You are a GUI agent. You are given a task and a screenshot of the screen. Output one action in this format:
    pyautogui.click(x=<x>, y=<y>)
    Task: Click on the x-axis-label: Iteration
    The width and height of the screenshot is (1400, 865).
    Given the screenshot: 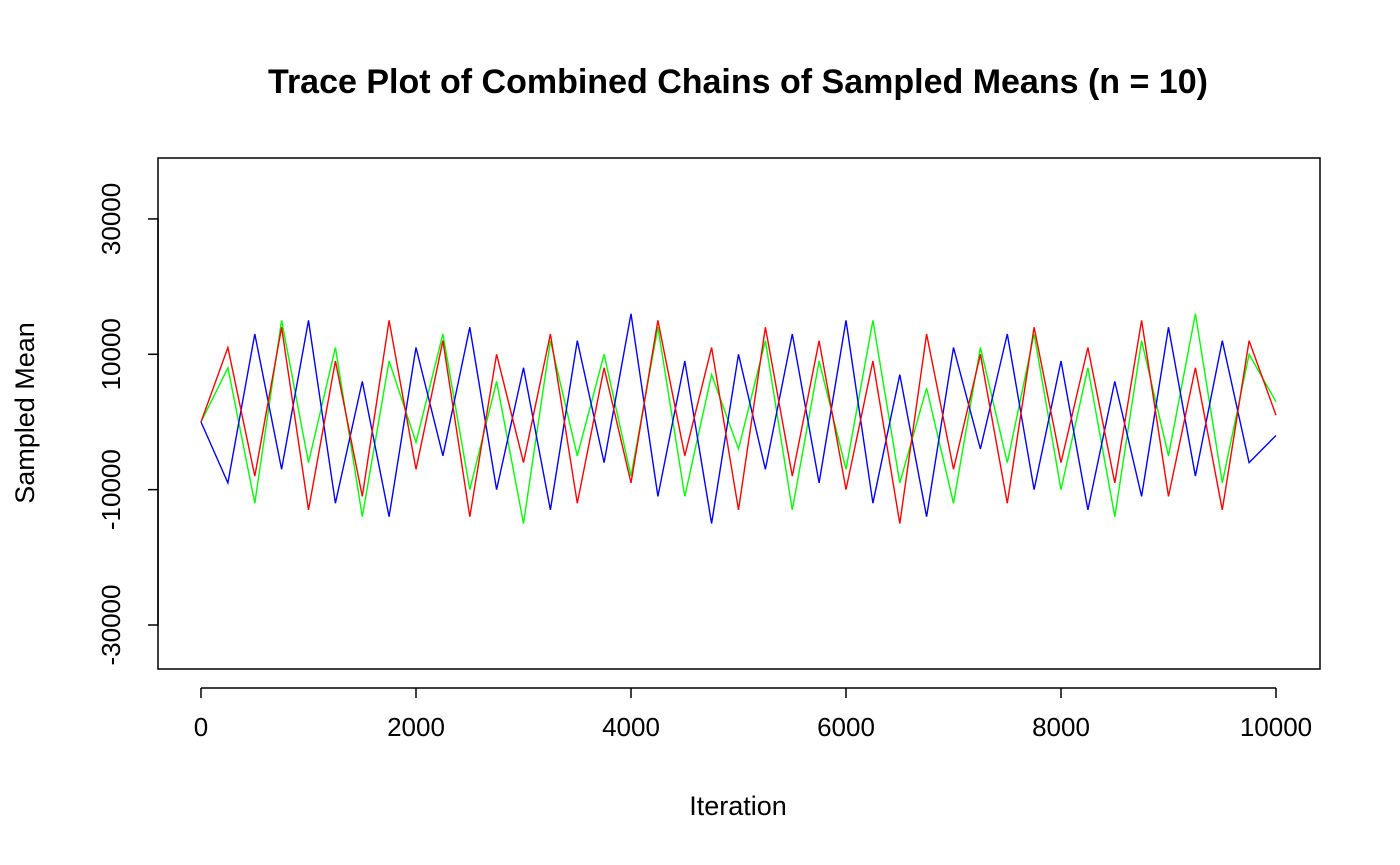 What is the action you would take?
    pyautogui.click(x=738, y=806)
    